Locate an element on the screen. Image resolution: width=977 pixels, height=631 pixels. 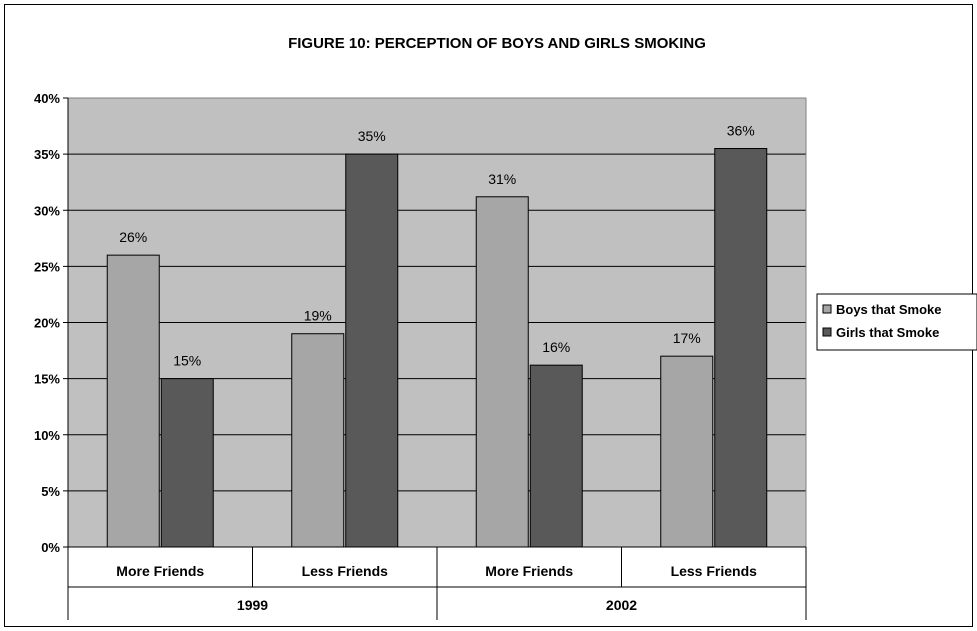
y-axis-ticks: 0% 5% 10% 15% 20% 25% 30% 35% 40% is located at coordinates (51, 323).